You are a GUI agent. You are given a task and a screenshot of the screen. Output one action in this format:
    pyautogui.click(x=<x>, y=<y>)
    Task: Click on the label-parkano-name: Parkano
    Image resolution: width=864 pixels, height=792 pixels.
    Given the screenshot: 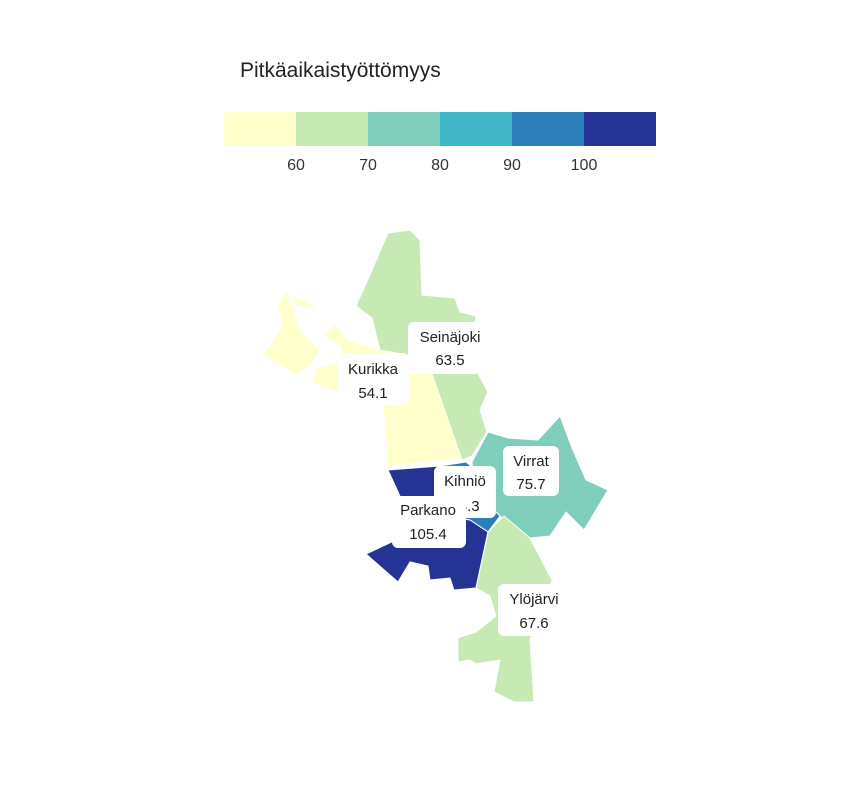 What is the action you would take?
    pyautogui.click(x=428, y=510)
    